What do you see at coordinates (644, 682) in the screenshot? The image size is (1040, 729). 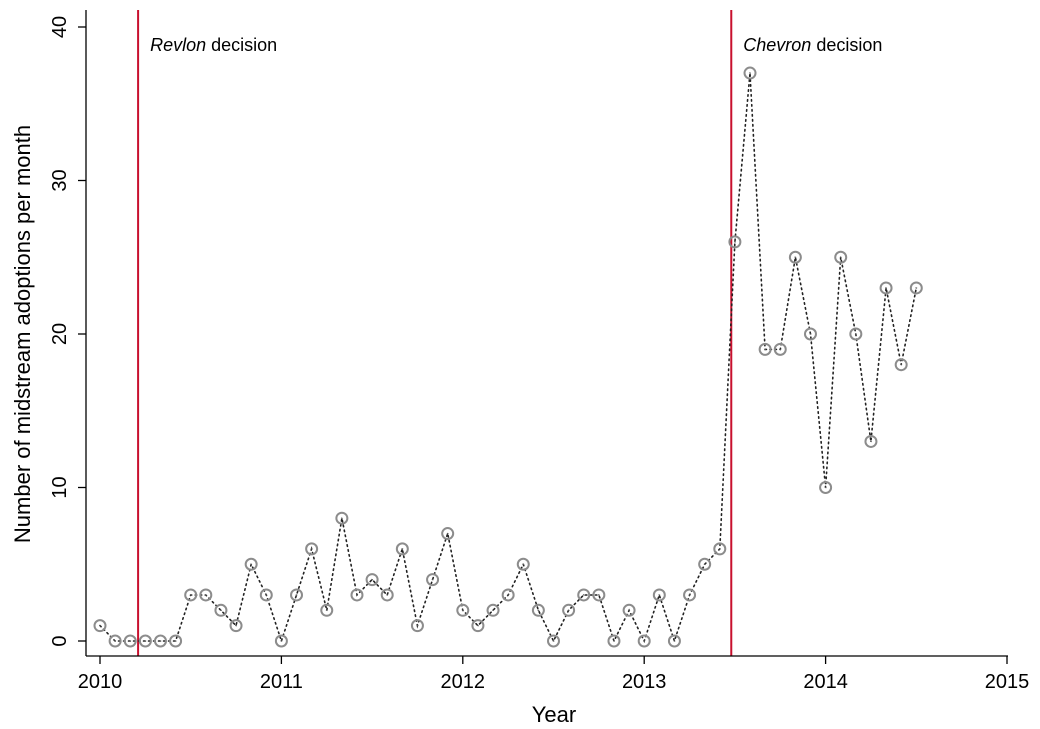 I see `x-tick-label: 2013` at bounding box center [644, 682].